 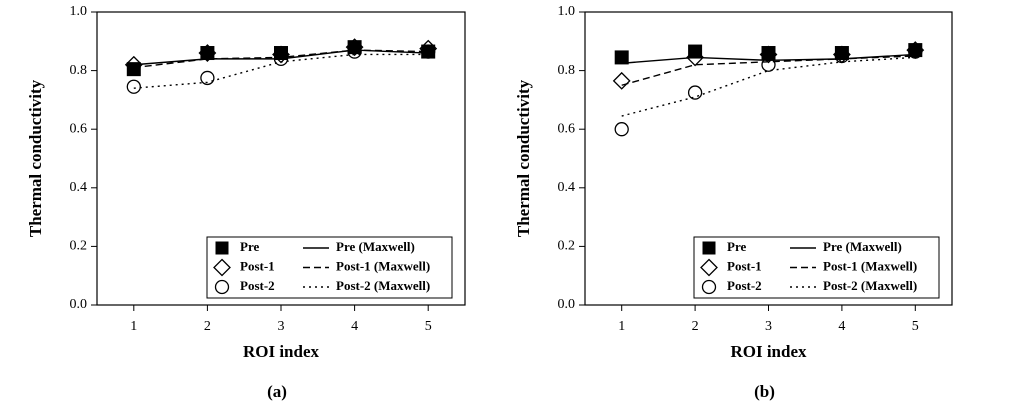 I want to click on caption: (a), so click(x=277, y=391).